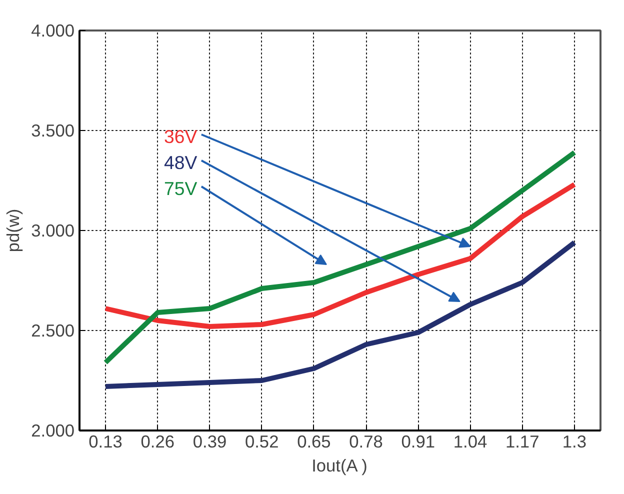 The height and width of the screenshot is (494, 624). Describe the element at coordinates (53, 130) in the screenshot. I see `y-tick-label: 3.500` at that location.